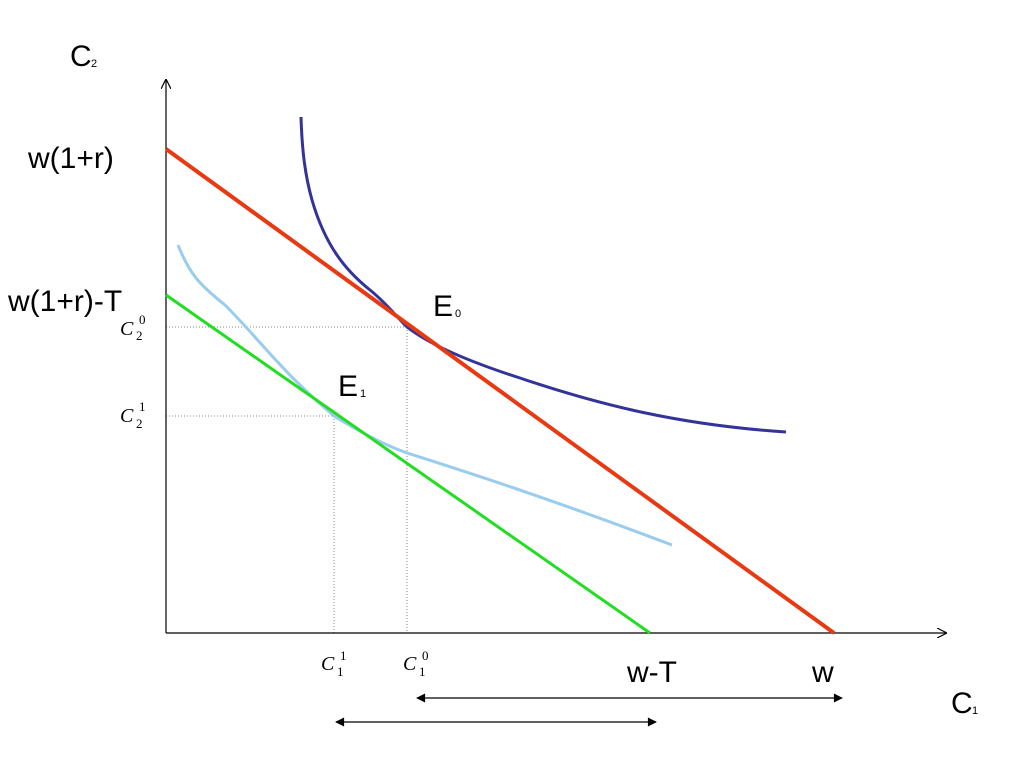  Describe the element at coordinates (328, 664) in the screenshot. I see `x-tick-c11-base: C` at that location.